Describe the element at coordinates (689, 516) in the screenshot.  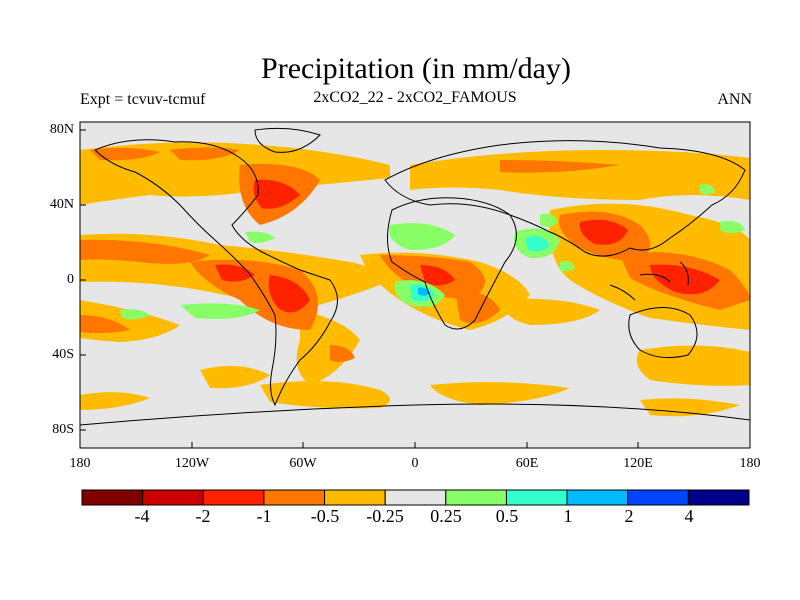
I see `colorbar-label: 4` at that location.